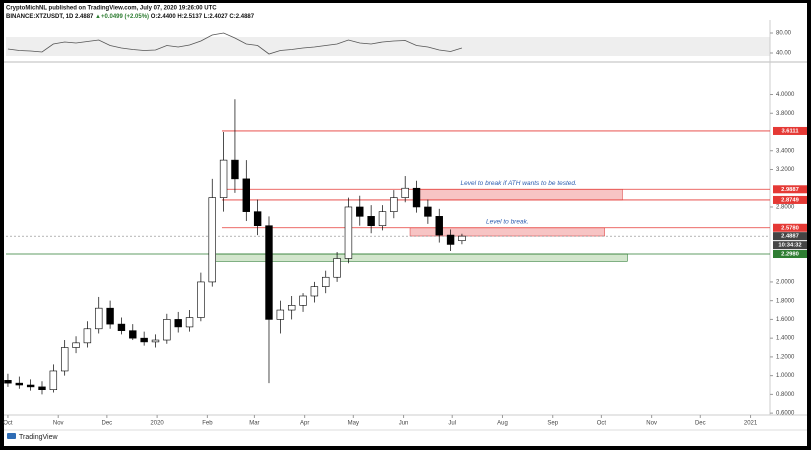 The height and width of the screenshot is (450, 811). I want to click on level-label: 2.8749, so click(790, 200).